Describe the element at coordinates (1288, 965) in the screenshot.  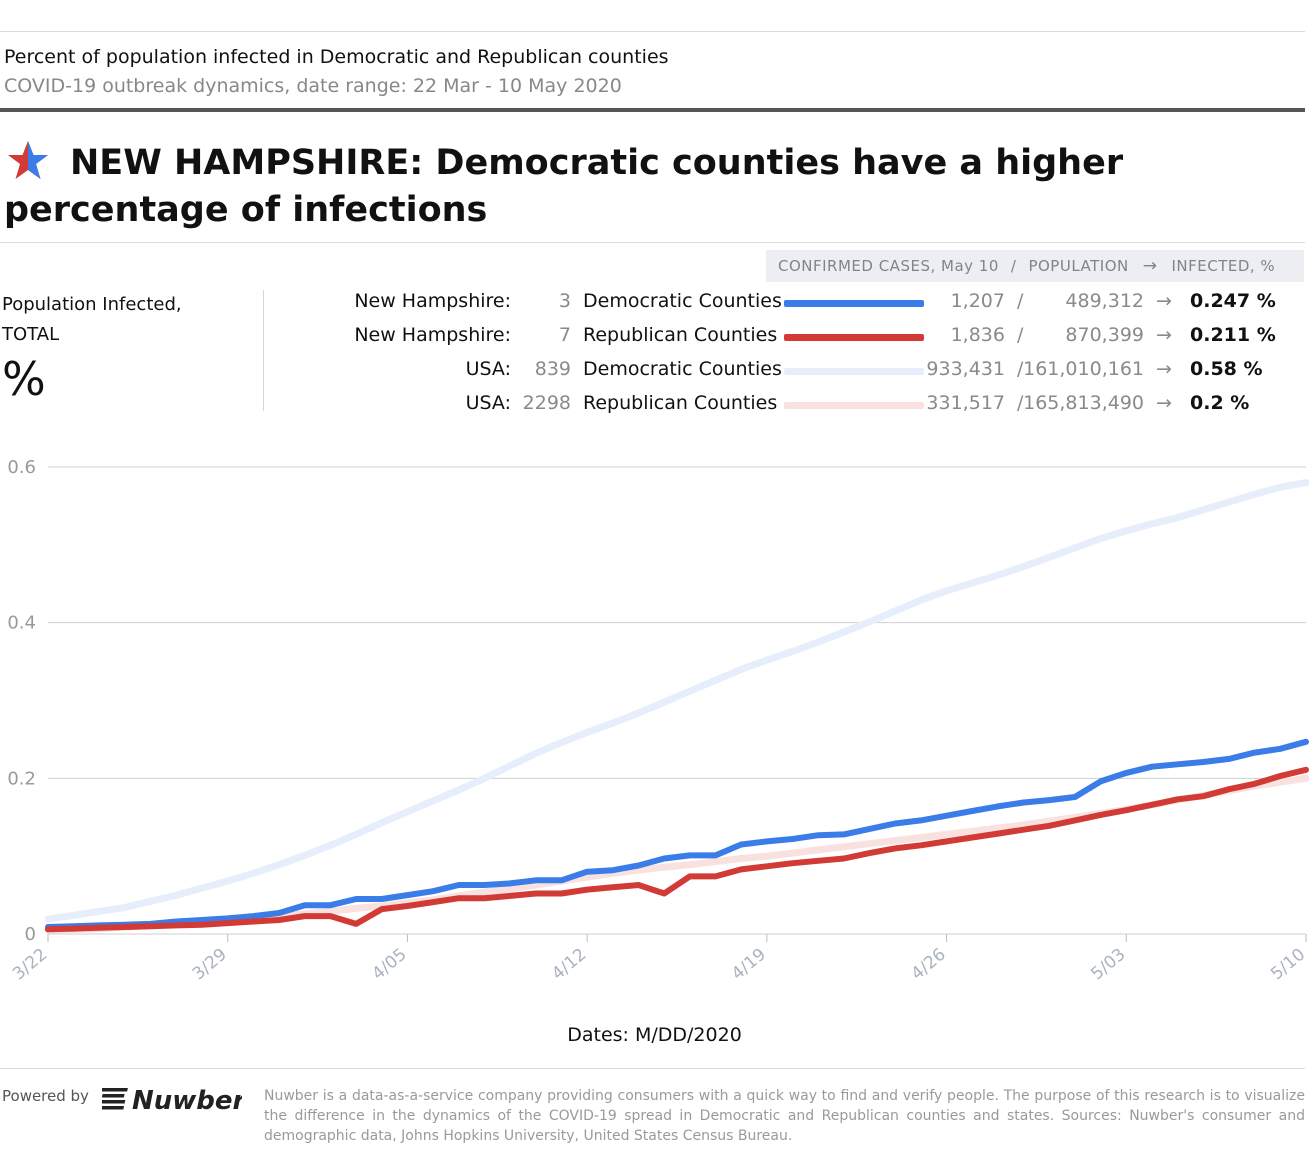
I see `x-tick-label: 5/10` at that location.